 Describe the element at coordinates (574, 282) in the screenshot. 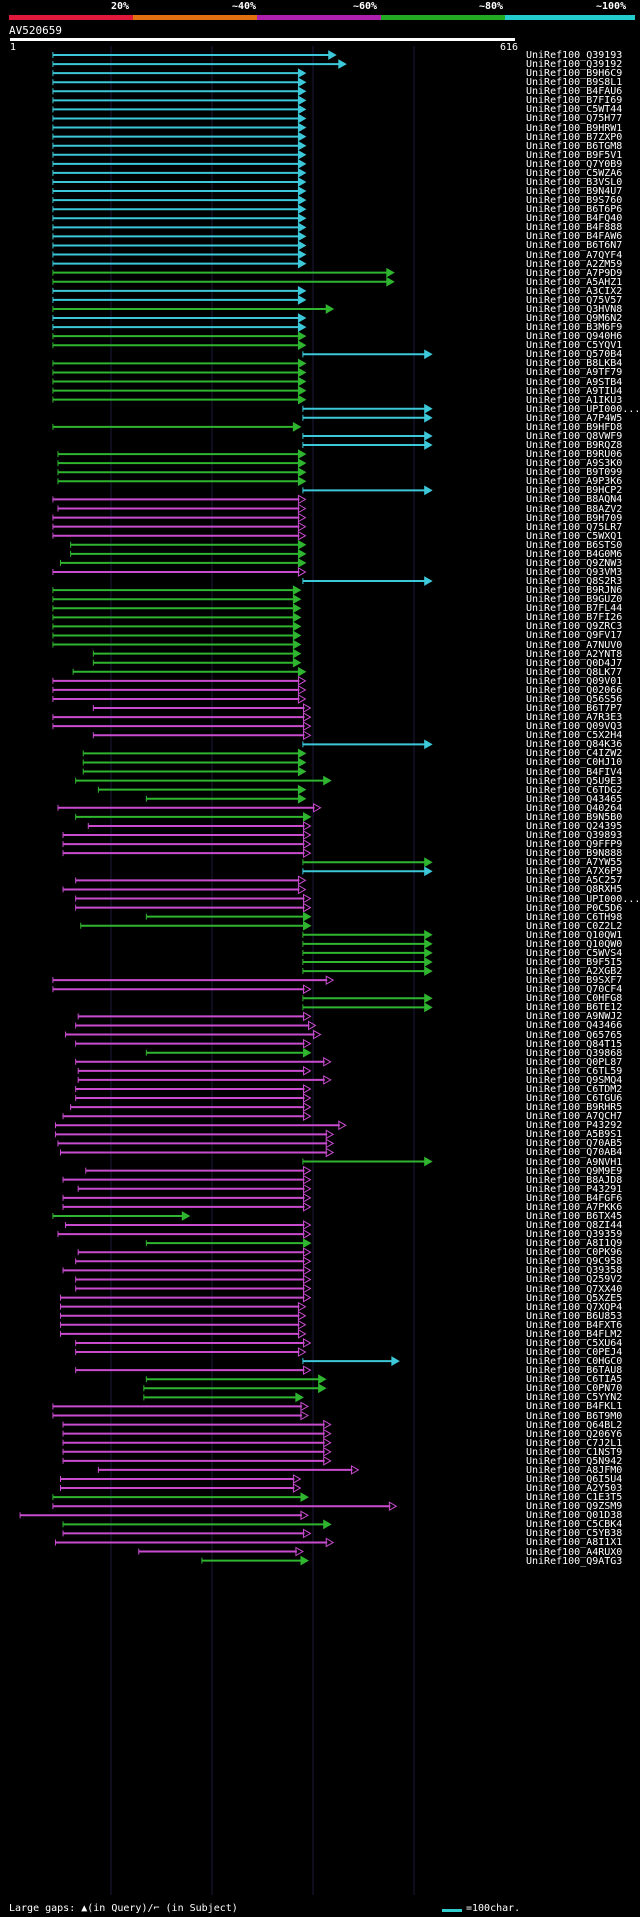

I see `hit-label: UniRef100_A5AHZ1` at that location.